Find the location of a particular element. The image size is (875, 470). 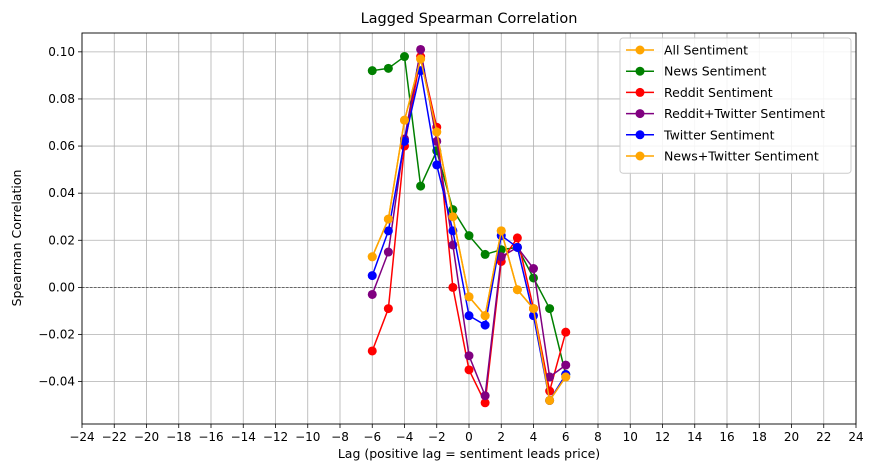

y-tick-label: 0.08 is located at coordinates (61, 99).